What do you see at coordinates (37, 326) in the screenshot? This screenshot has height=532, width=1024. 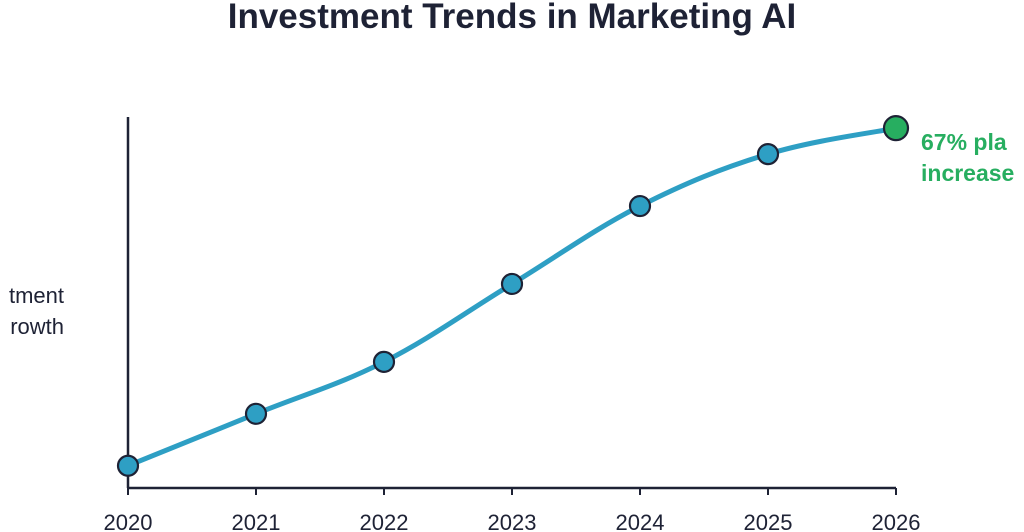 I see `y-axis-label-line-2: rowth` at bounding box center [37, 326].